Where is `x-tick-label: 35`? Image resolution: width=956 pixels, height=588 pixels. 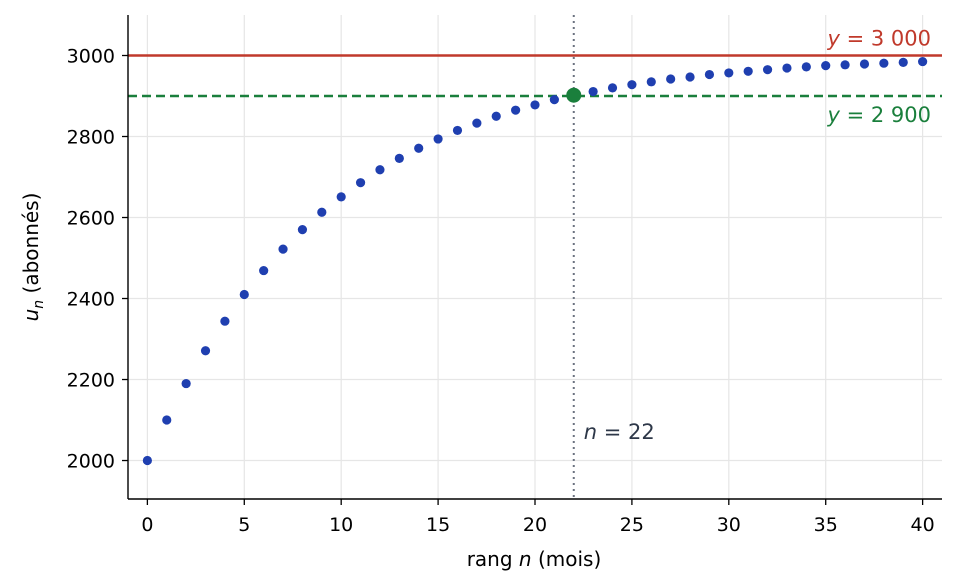
x-tick-label: 35 is located at coordinates (826, 525).